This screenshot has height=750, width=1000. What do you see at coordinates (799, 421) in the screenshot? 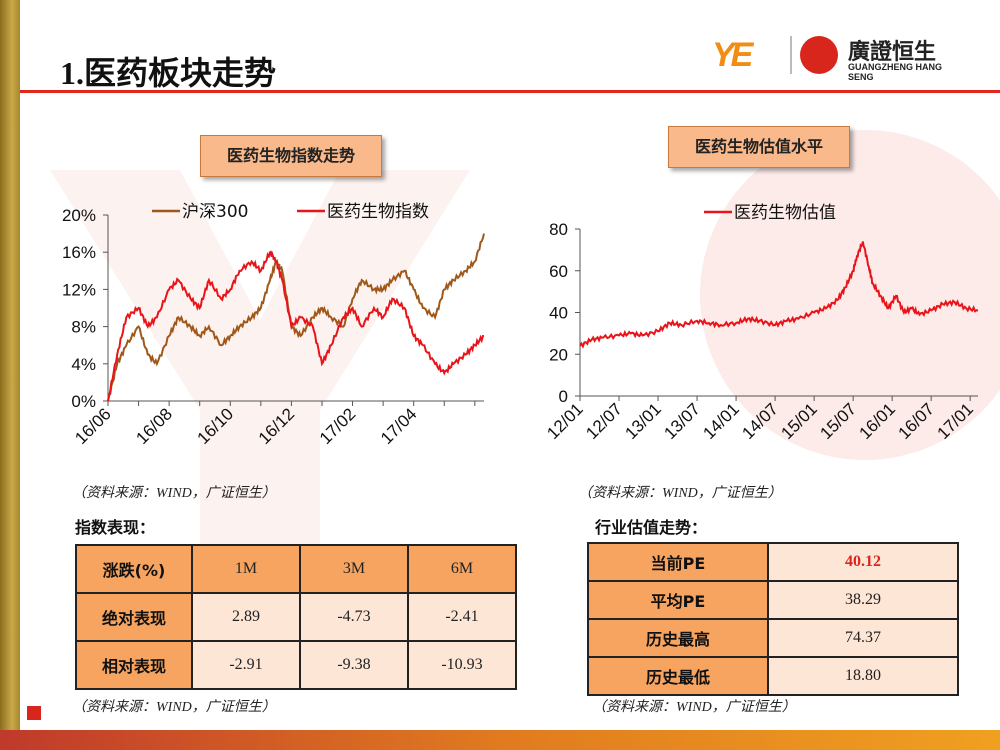
I see `x-tick-label: 15/01` at bounding box center [799, 421].